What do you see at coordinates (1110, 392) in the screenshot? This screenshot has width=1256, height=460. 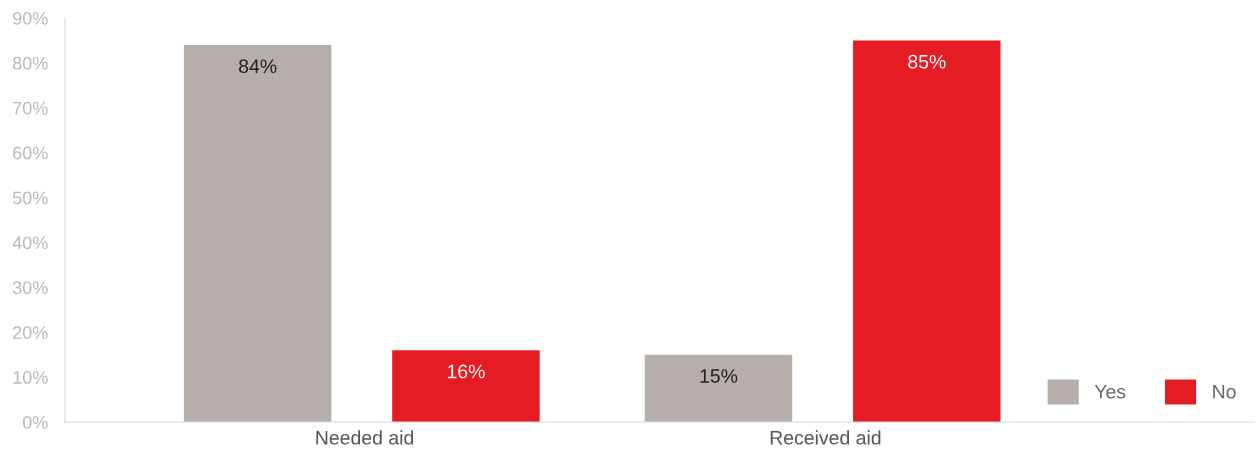 I see `legend-label: Yes` at bounding box center [1110, 392].